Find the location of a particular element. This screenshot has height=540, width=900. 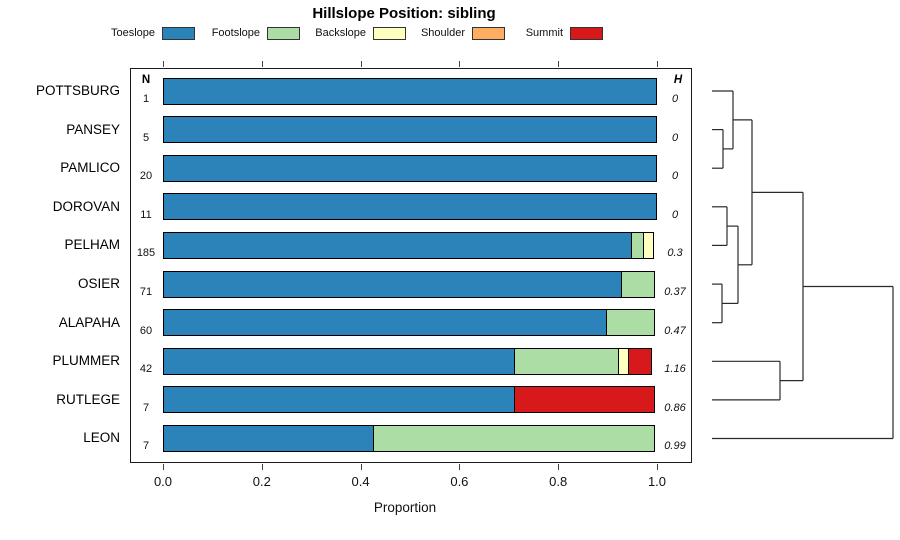

row-label-rutlege: RUTLEGE is located at coordinates (88, 399).